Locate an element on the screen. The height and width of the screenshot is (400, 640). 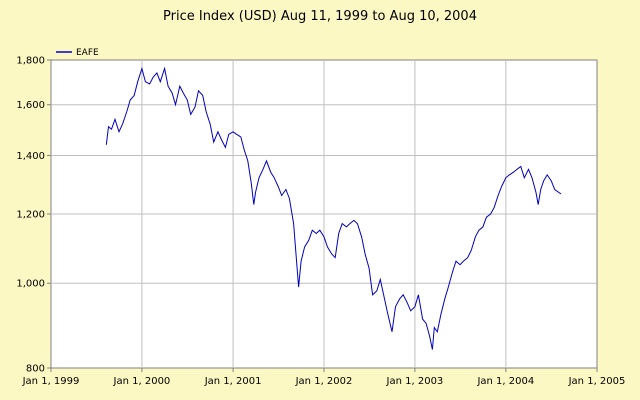
y-tick-label: 1,000 is located at coordinates (30, 284).